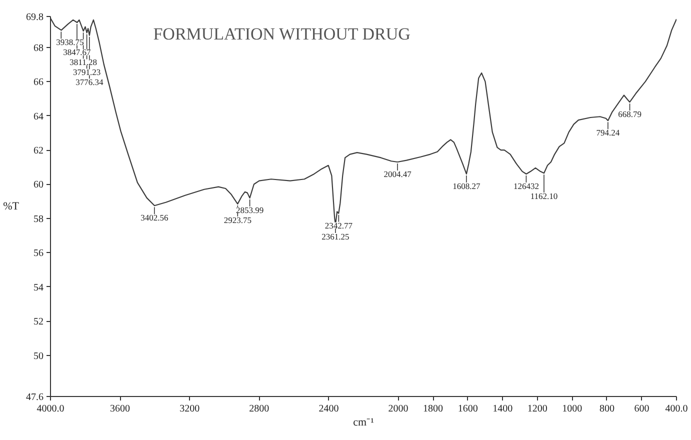 The image size is (691, 440). What do you see at coordinates (336, 236) in the screenshot?
I see `annotation: 2361.25` at bounding box center [336, 236].